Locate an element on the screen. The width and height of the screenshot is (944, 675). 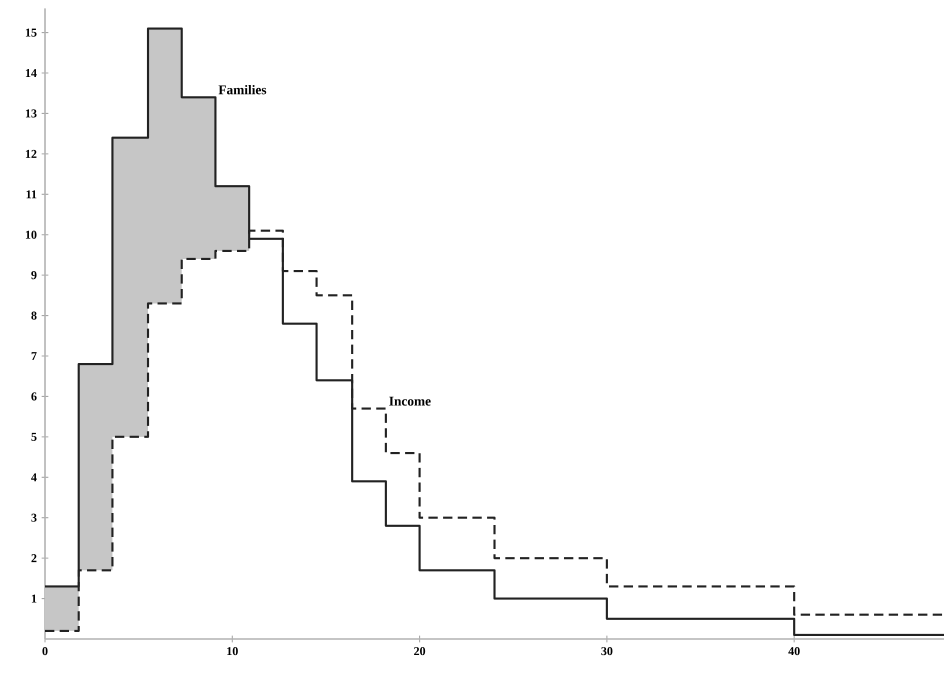
x-tick-label: 30 is located at coordinates (606, 651).